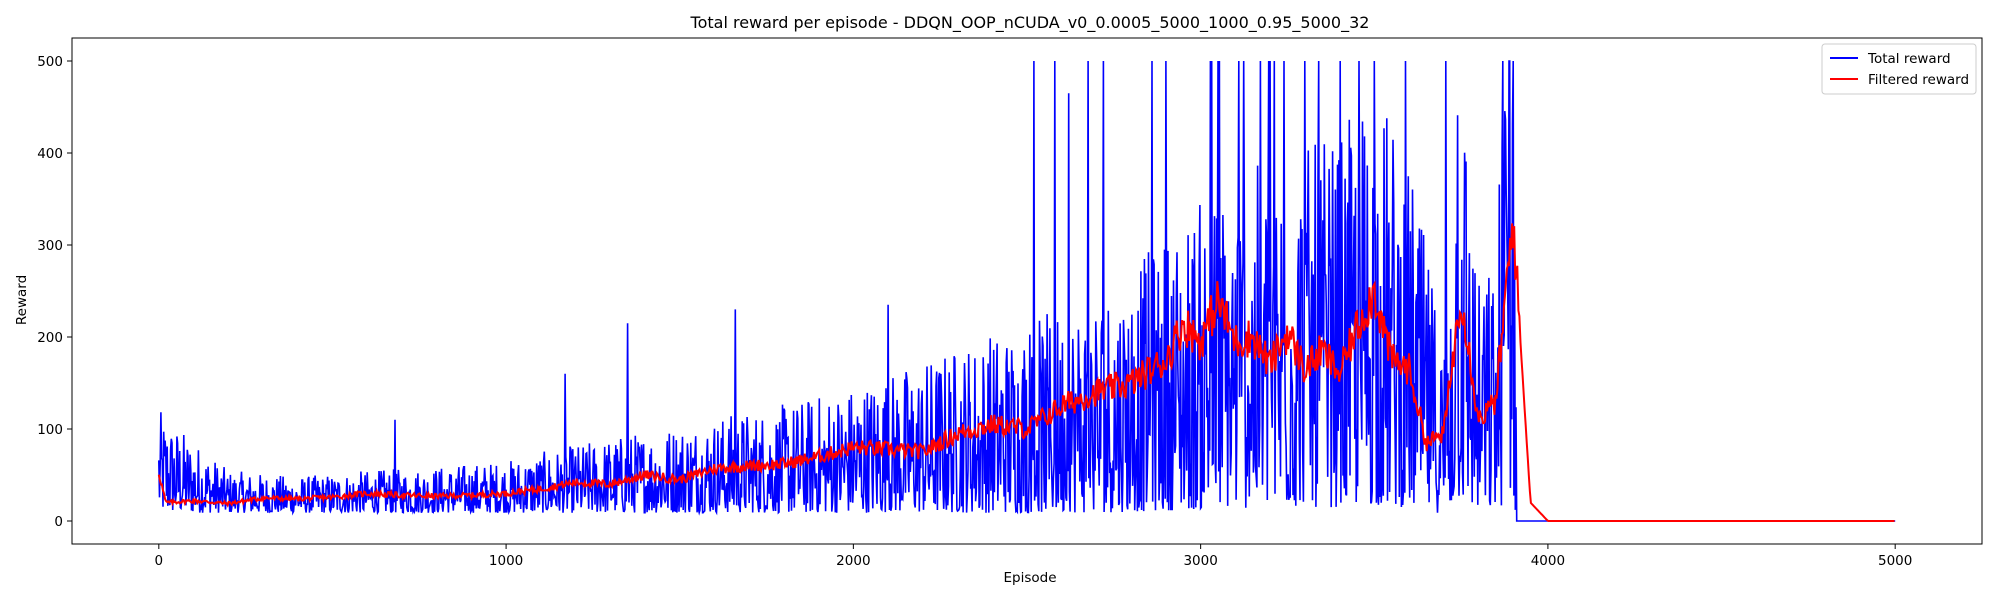 This screenshot has height=600, width=2000. I want to click on legend-box, so click(1899, 69).